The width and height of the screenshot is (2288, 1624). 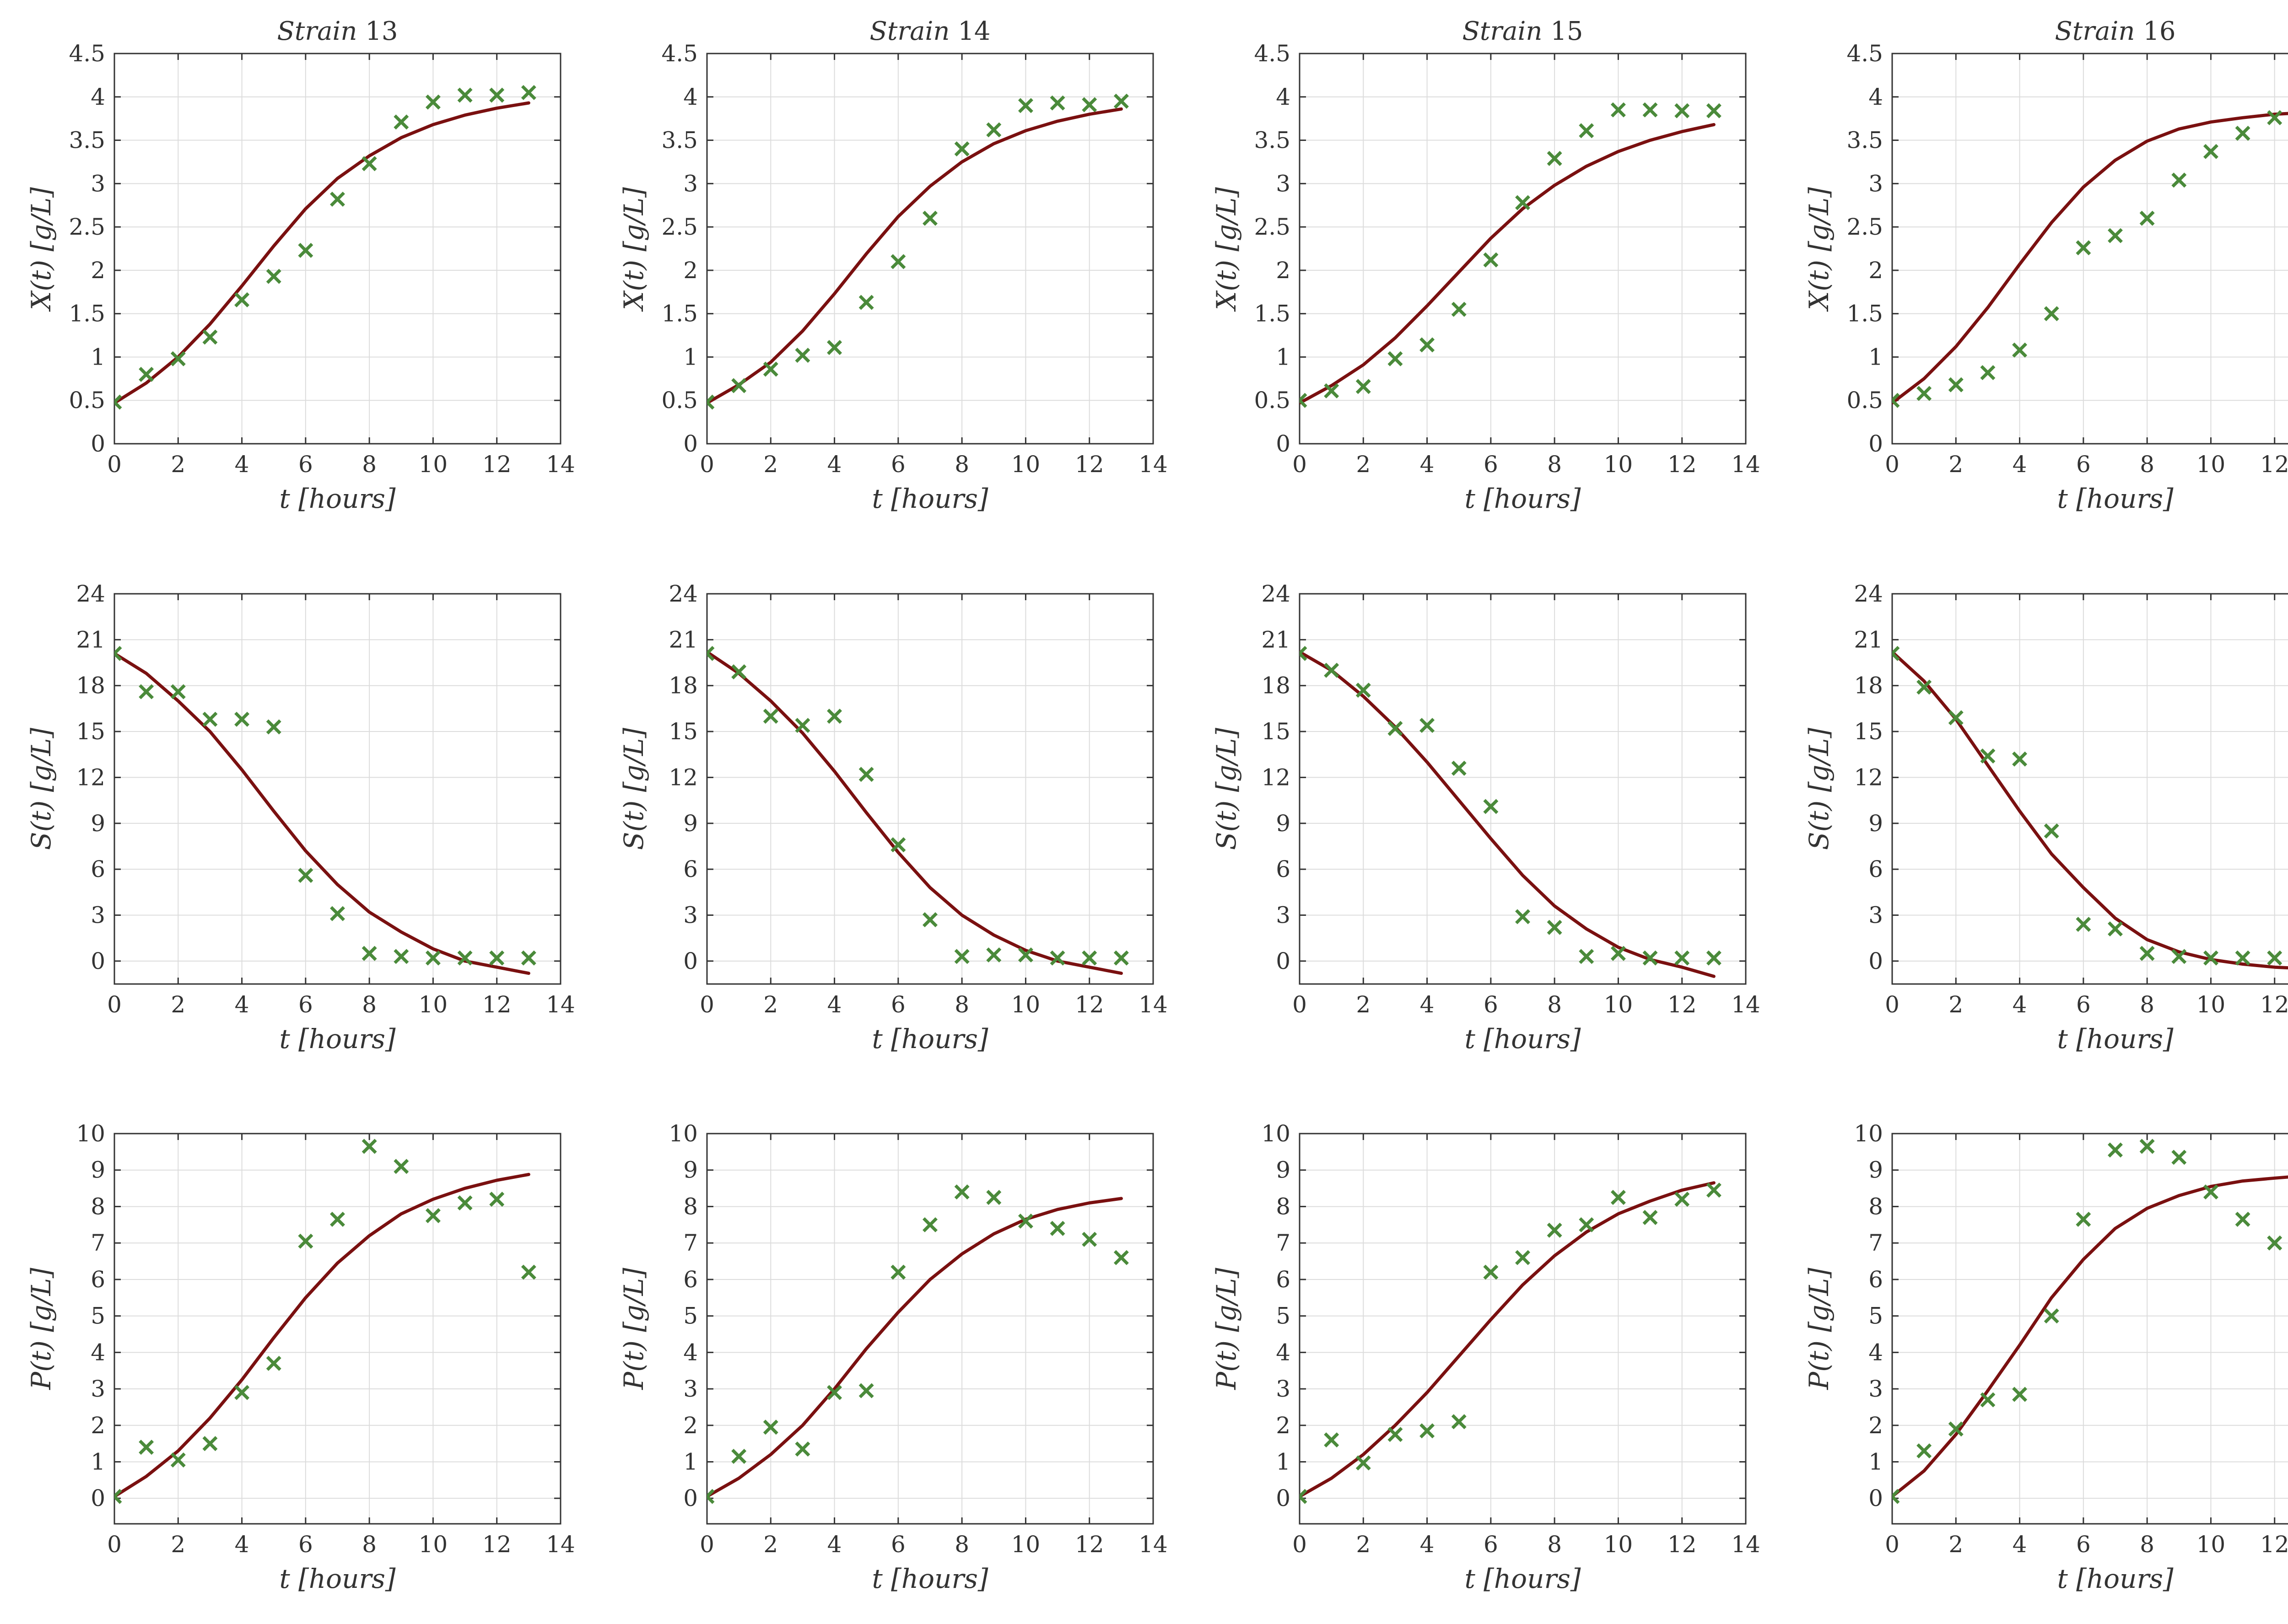 What do you see at coordinates (1428, 1004) in the screenshot?
I see `x-tick-label: 4` at bounding box center [1428, 1004].